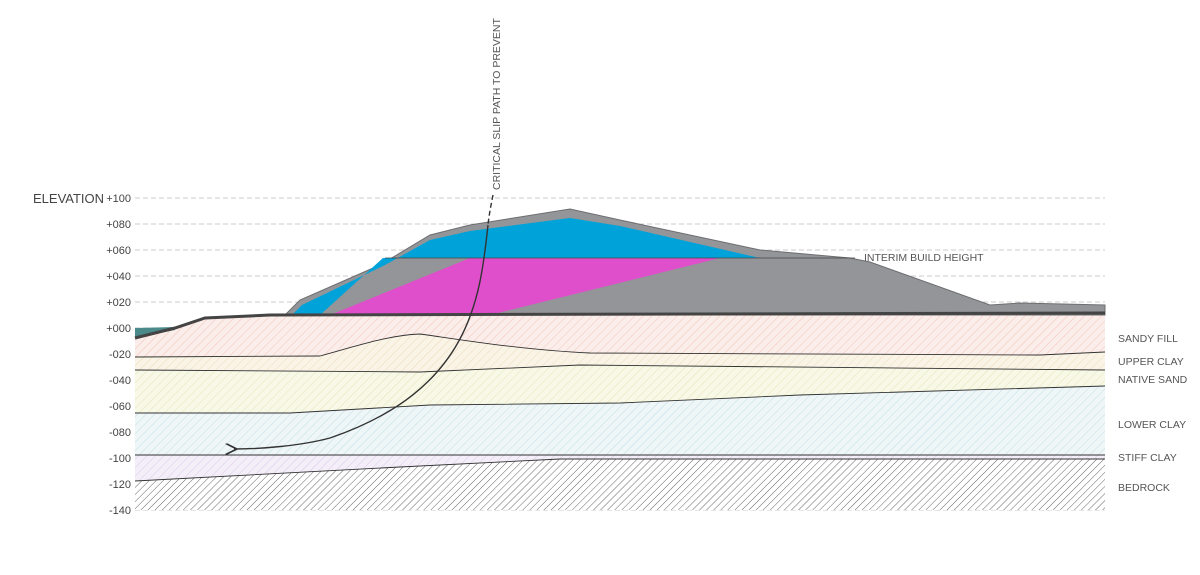 The height and width of the screenshot is (575, 1200). What do you see at coordinates (120, 433) in the screenshot?
I see `tick-label: -080` at bounding box center [120, 433].